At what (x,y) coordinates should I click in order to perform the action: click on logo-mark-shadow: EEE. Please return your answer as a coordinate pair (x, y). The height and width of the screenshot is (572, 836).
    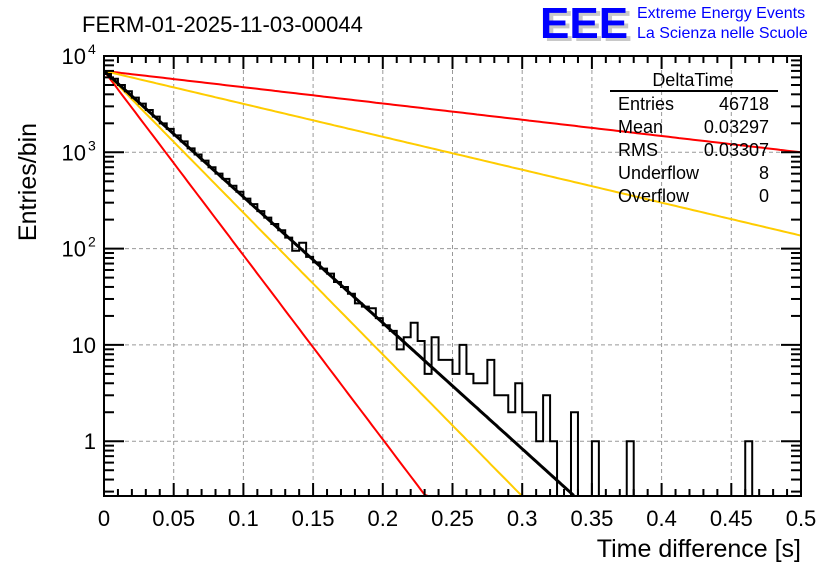
    Looking at the image, I should click on (588, 26).